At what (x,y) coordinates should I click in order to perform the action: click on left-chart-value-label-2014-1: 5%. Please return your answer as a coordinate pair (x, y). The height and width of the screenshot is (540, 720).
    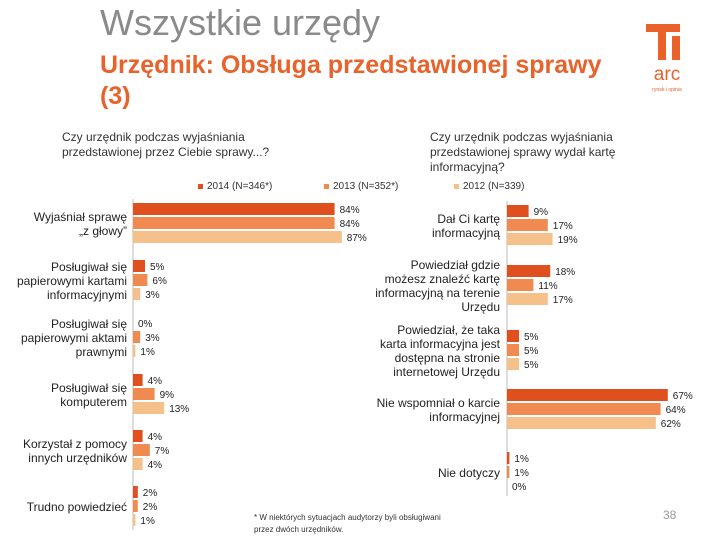
    Looking at the image, I should click on (157, 267).